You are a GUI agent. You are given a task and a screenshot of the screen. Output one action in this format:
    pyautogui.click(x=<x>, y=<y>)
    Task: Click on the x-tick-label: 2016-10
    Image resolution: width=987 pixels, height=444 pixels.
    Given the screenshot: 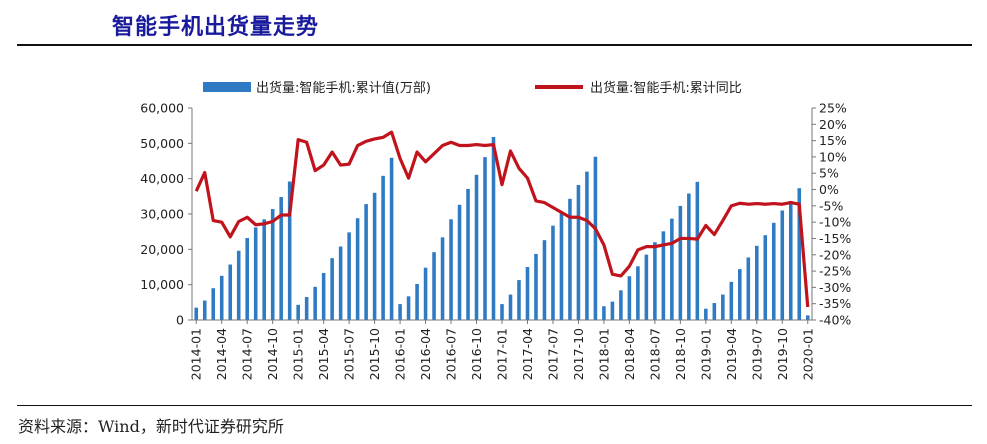 What is the action you would take?
    pyautogui.click(x=476, y=354)
    